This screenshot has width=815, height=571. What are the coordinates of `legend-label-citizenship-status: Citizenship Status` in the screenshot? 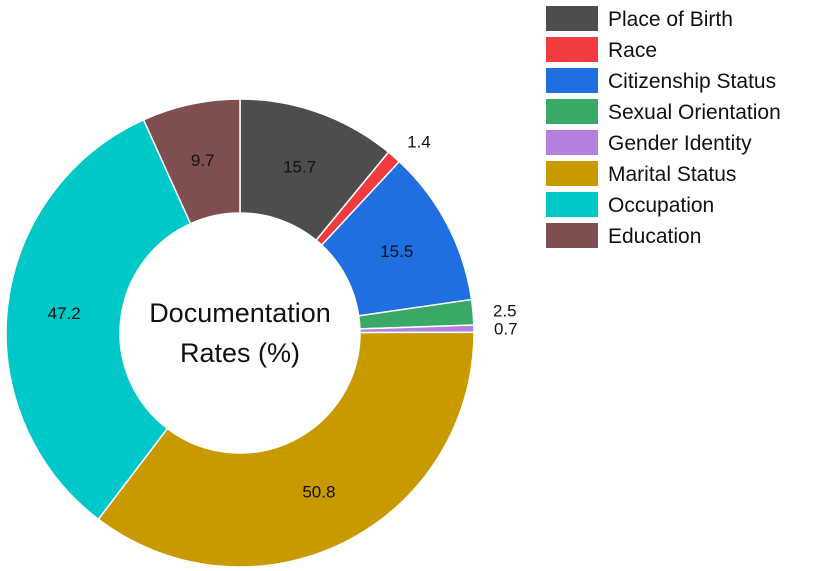 It's located at (692, 81).